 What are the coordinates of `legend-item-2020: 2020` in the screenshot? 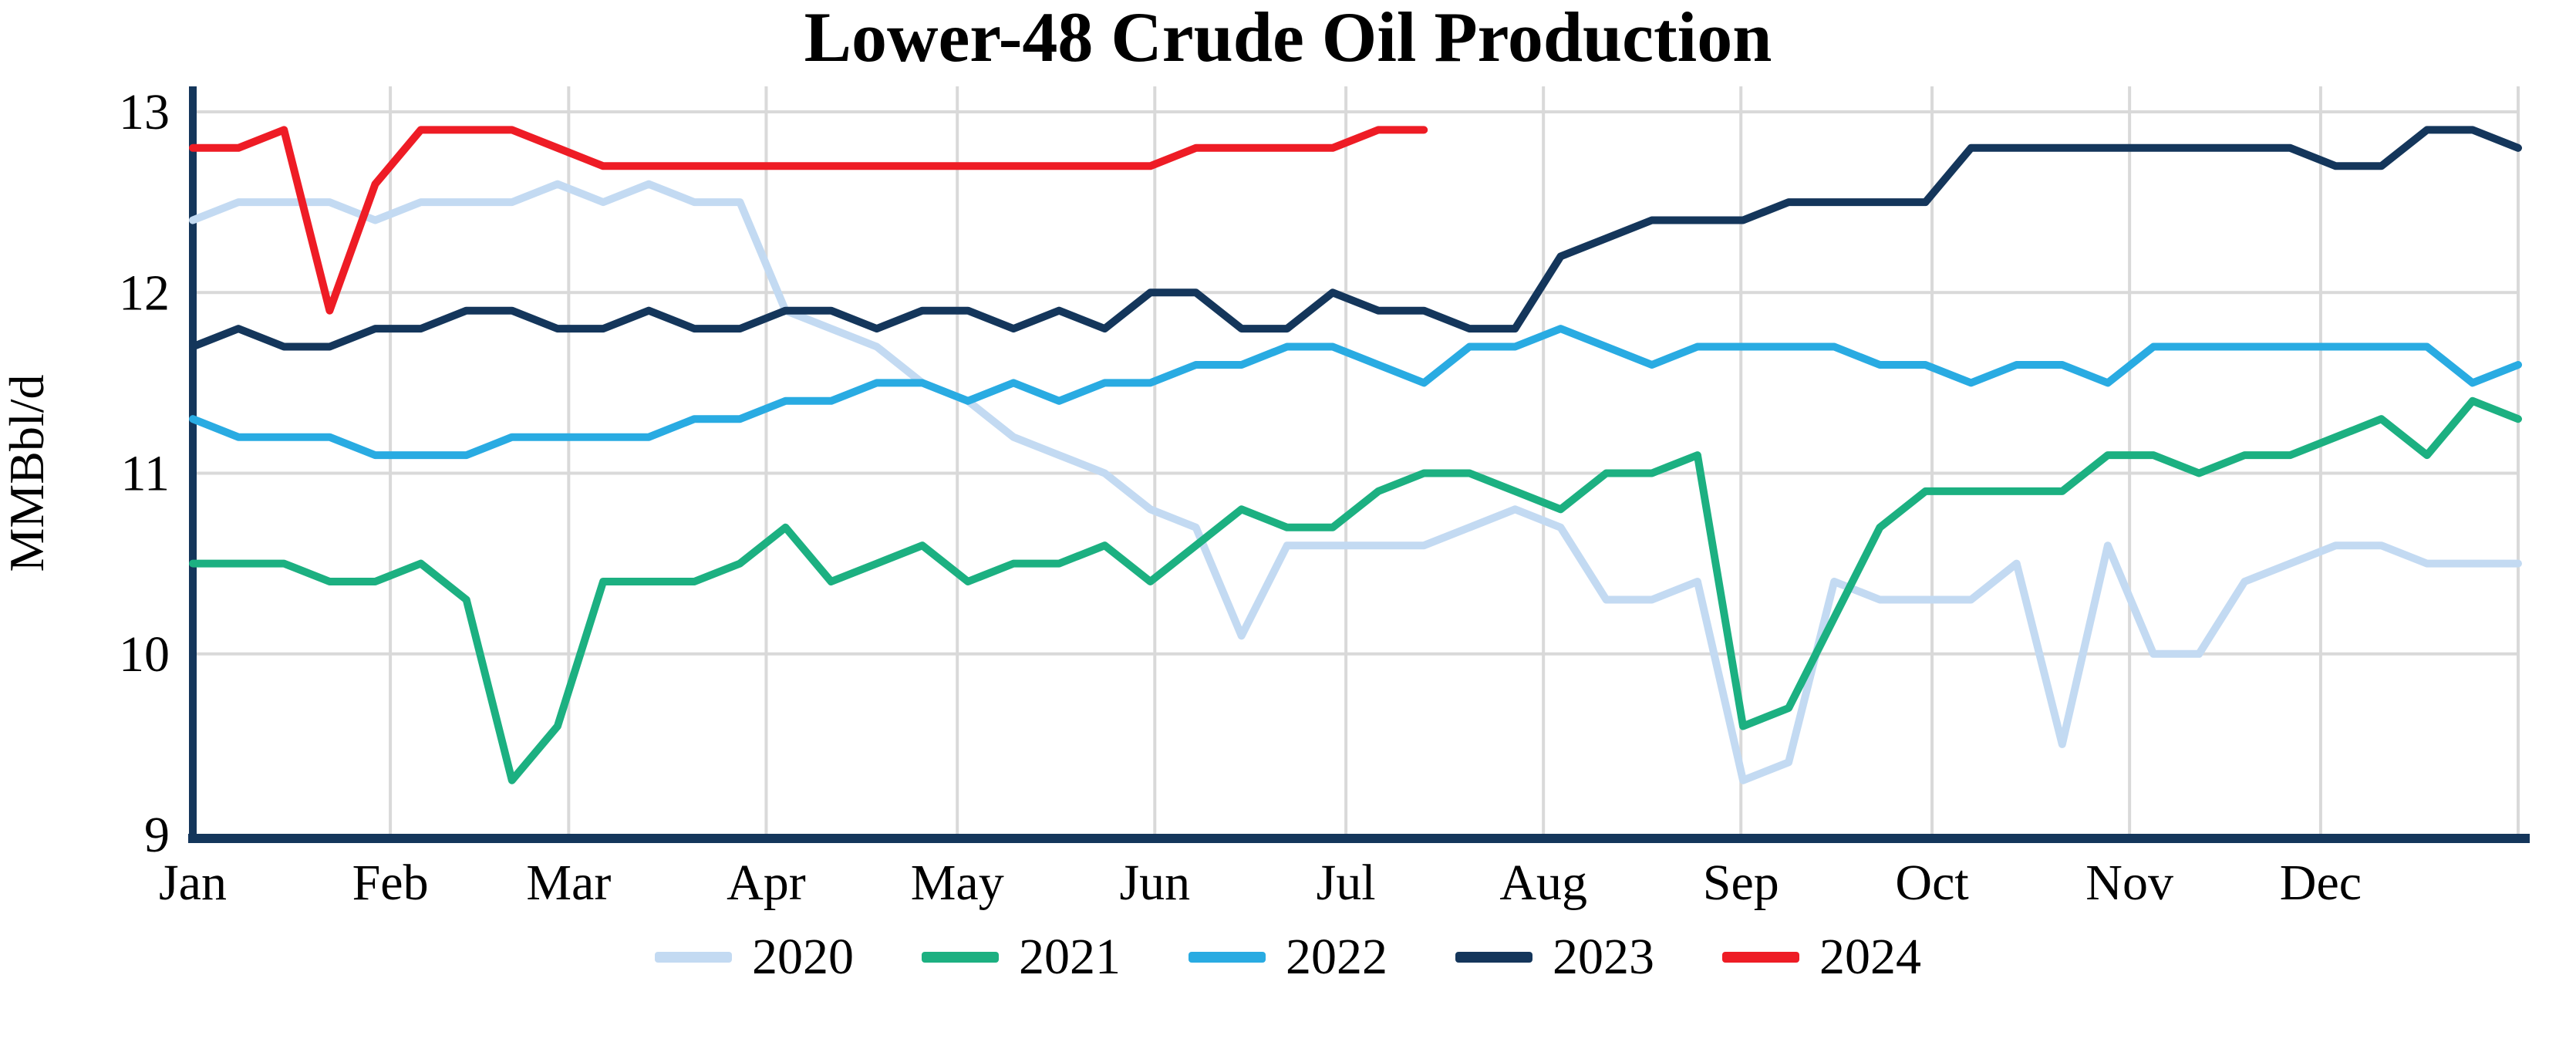 It's located at (754, 958).